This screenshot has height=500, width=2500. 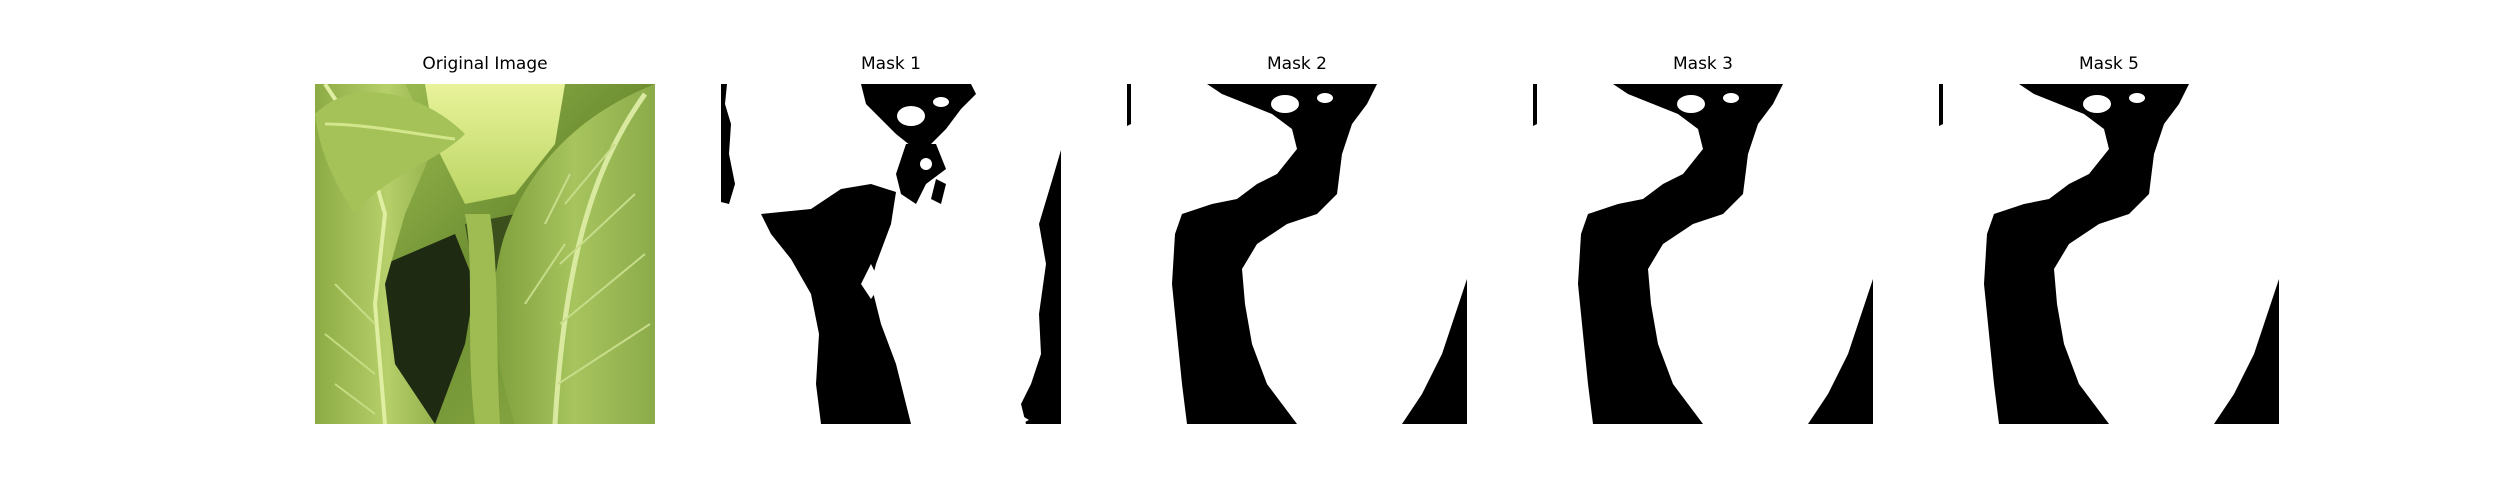 What do you see at coordinates (2108, 64) in the screenshot?
I see `panel-title: Mask 5` at bounding box center [2108, 64].